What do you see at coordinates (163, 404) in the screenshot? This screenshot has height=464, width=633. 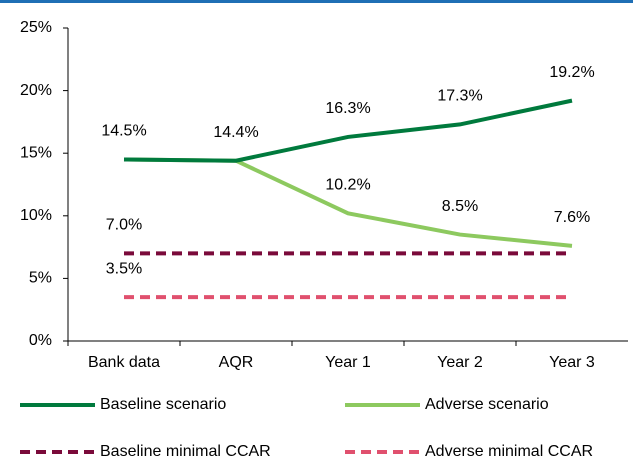 I see `legend-label: Baseline scenario` at bounding box center [163, 404].